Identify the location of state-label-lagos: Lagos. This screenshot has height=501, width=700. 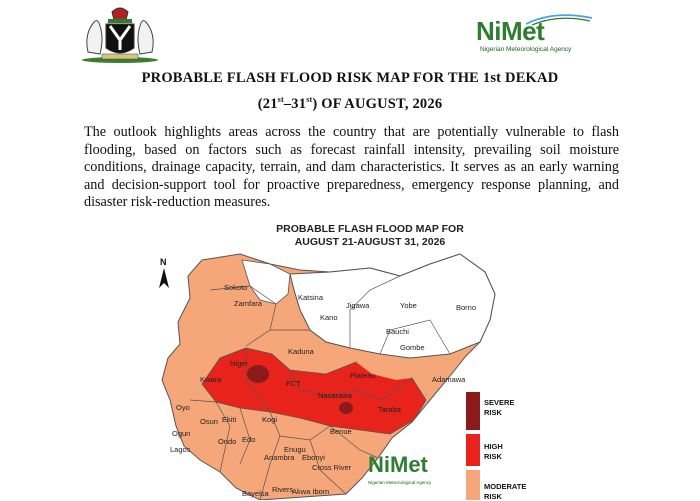
(180, 449).